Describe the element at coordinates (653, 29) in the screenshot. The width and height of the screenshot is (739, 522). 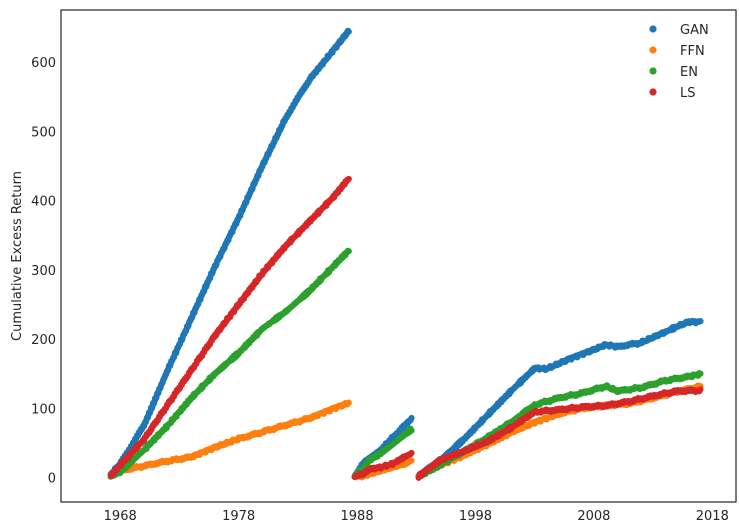
I see `legend-marker-gan` at that location.